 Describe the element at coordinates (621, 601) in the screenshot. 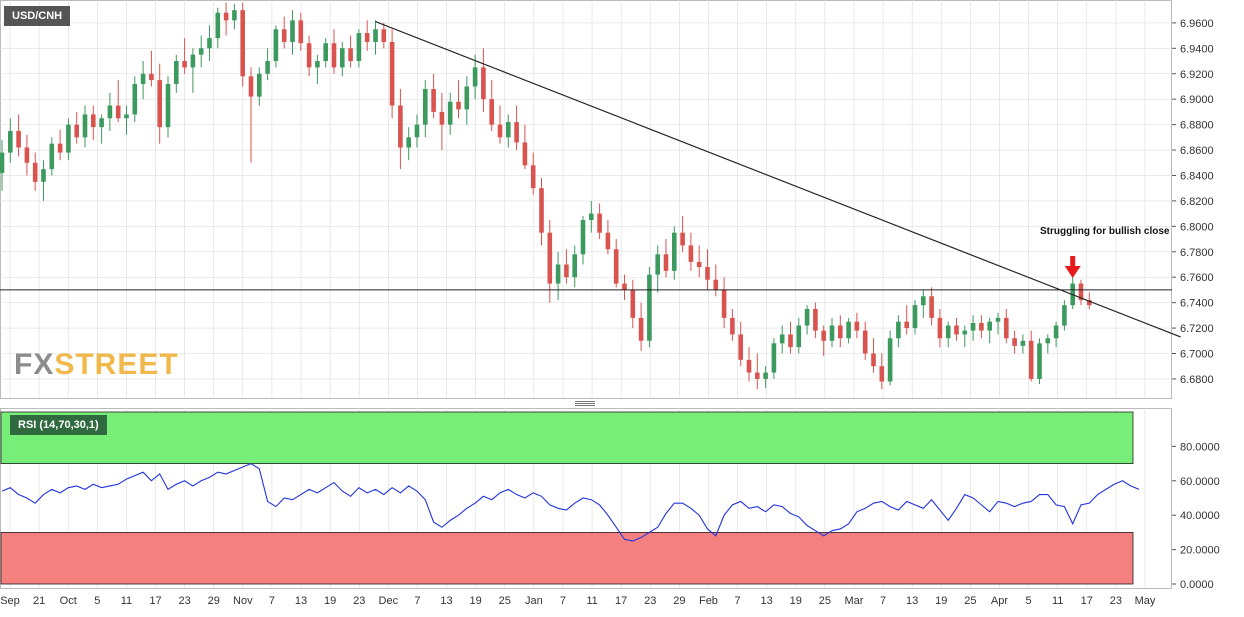

I see `time-tick-label: 17` at that location.